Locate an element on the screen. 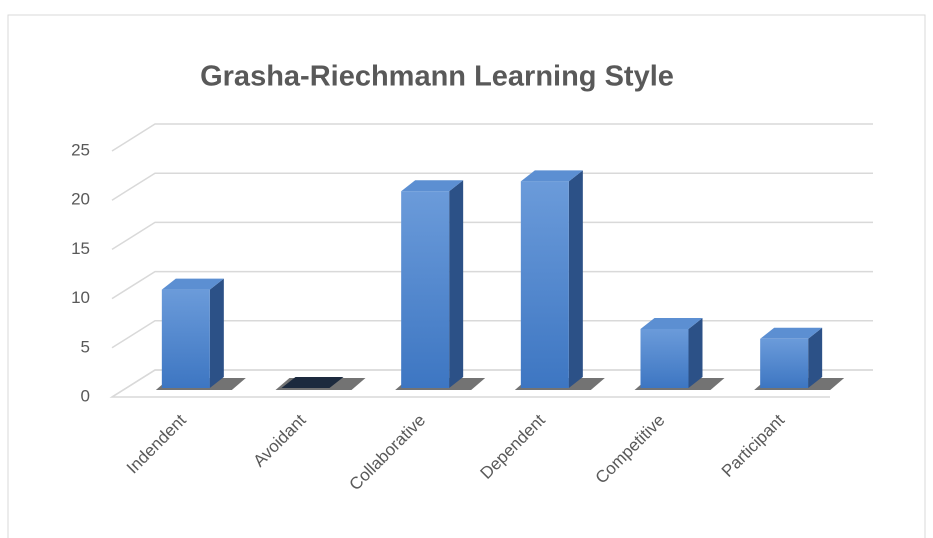  y-tick-label: 20 is located at coordinates (80, 199).